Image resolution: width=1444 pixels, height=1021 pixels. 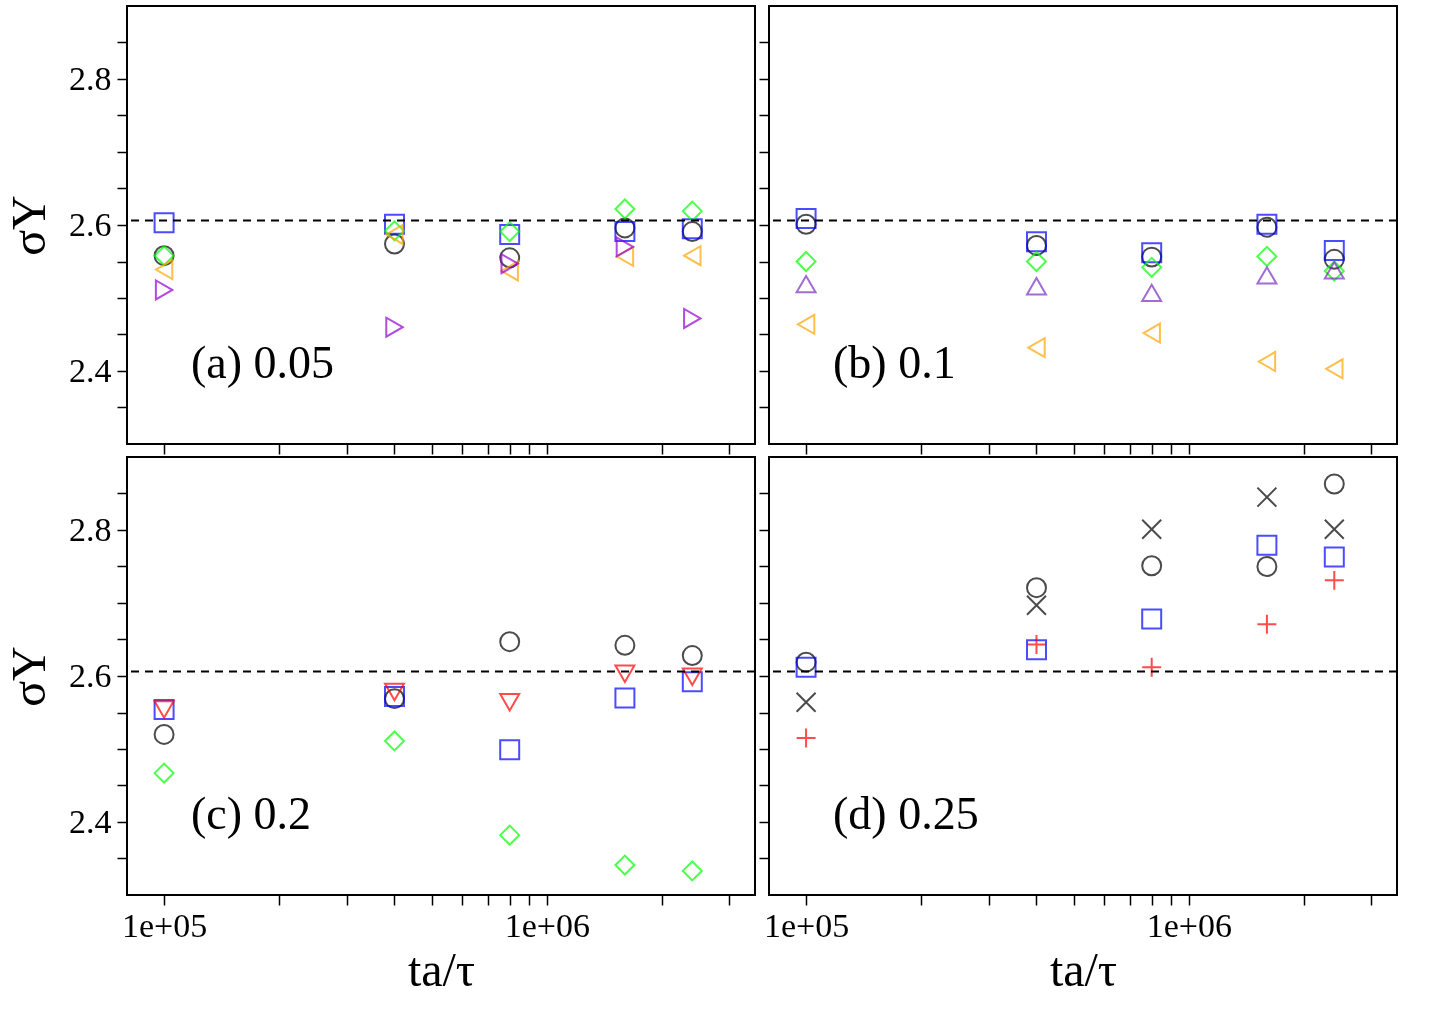 What do you see at coordinates (251, 813) in the screenshot?
I see `annotation: (c) 0.2` at bounding box center [251, 813].